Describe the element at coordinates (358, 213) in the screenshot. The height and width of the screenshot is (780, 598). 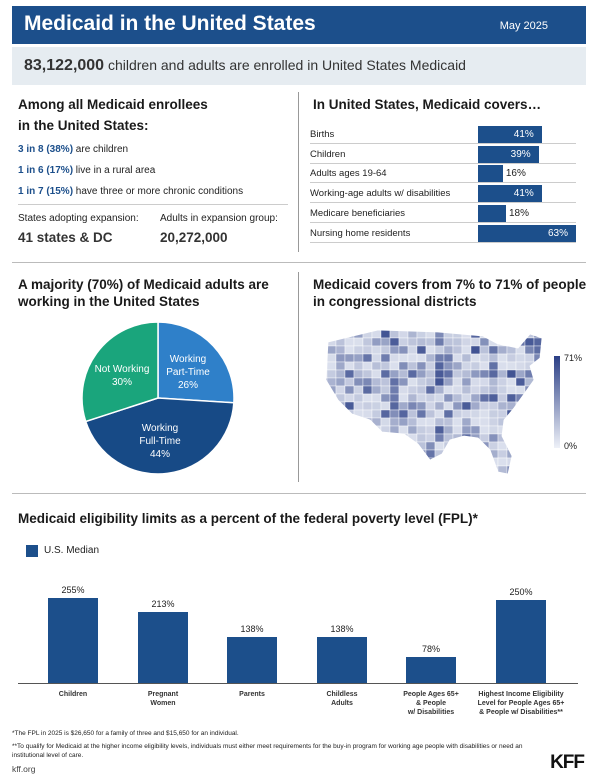
I see `covers-row-label: Medicare beneficiaries` at that location.